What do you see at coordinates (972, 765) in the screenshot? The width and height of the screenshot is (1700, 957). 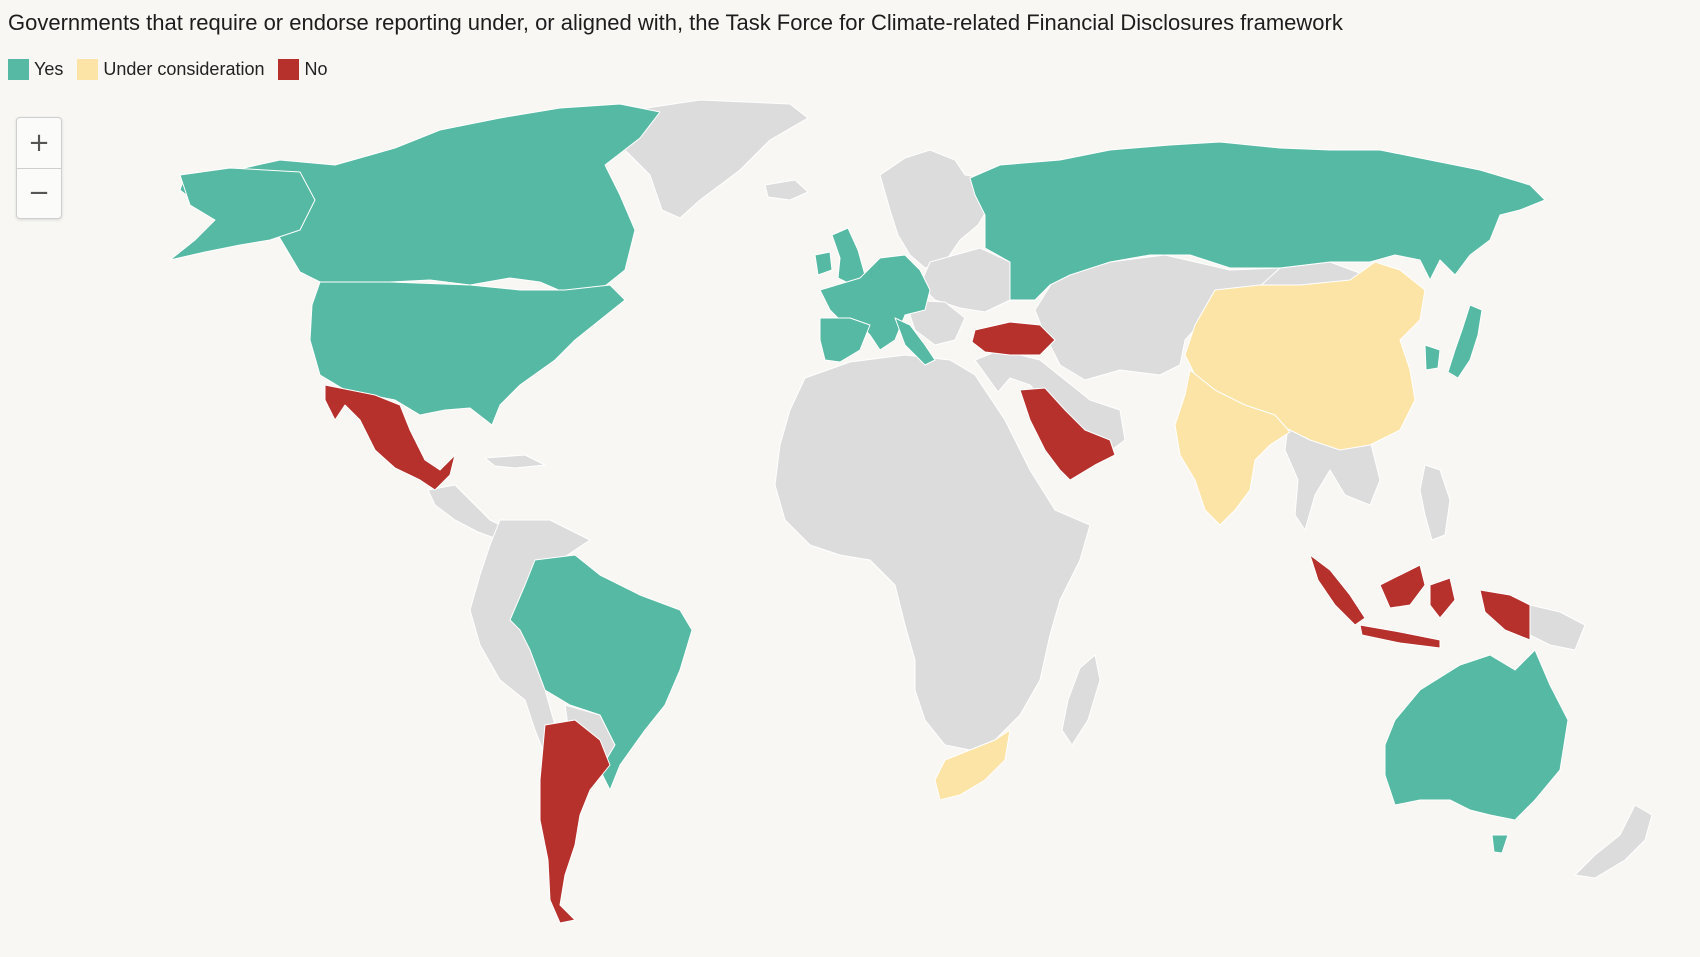 I see `south-africa-shape` at bounding box center [972, 765].